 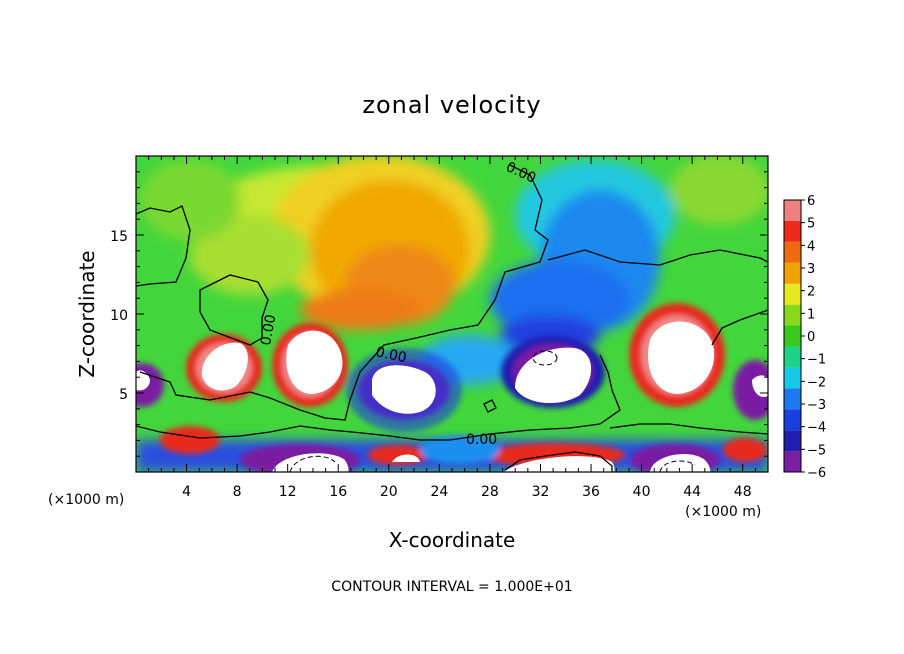 What do you see at coordinates (816, 405) in the screenshot?
I see `colorbar-tick-label: −3` at bounding box center [816, 405].